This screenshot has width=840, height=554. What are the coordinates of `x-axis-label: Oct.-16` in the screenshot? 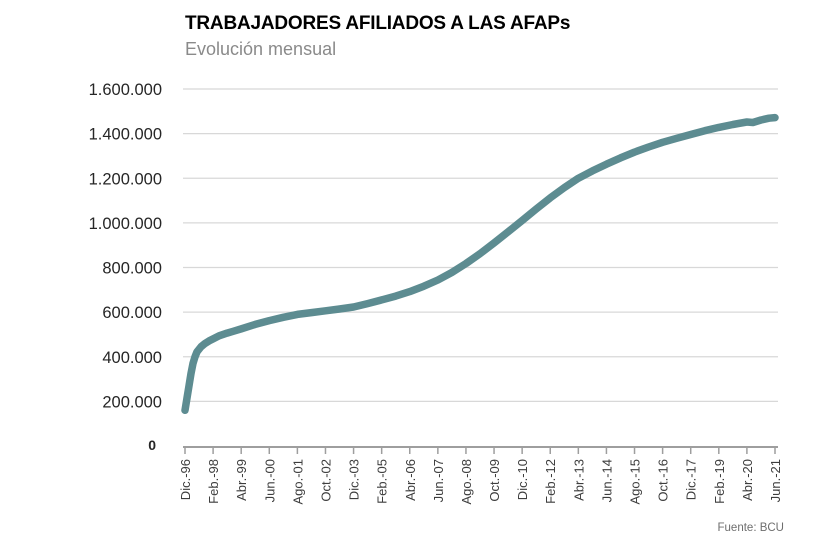 It's located at (663, 480).